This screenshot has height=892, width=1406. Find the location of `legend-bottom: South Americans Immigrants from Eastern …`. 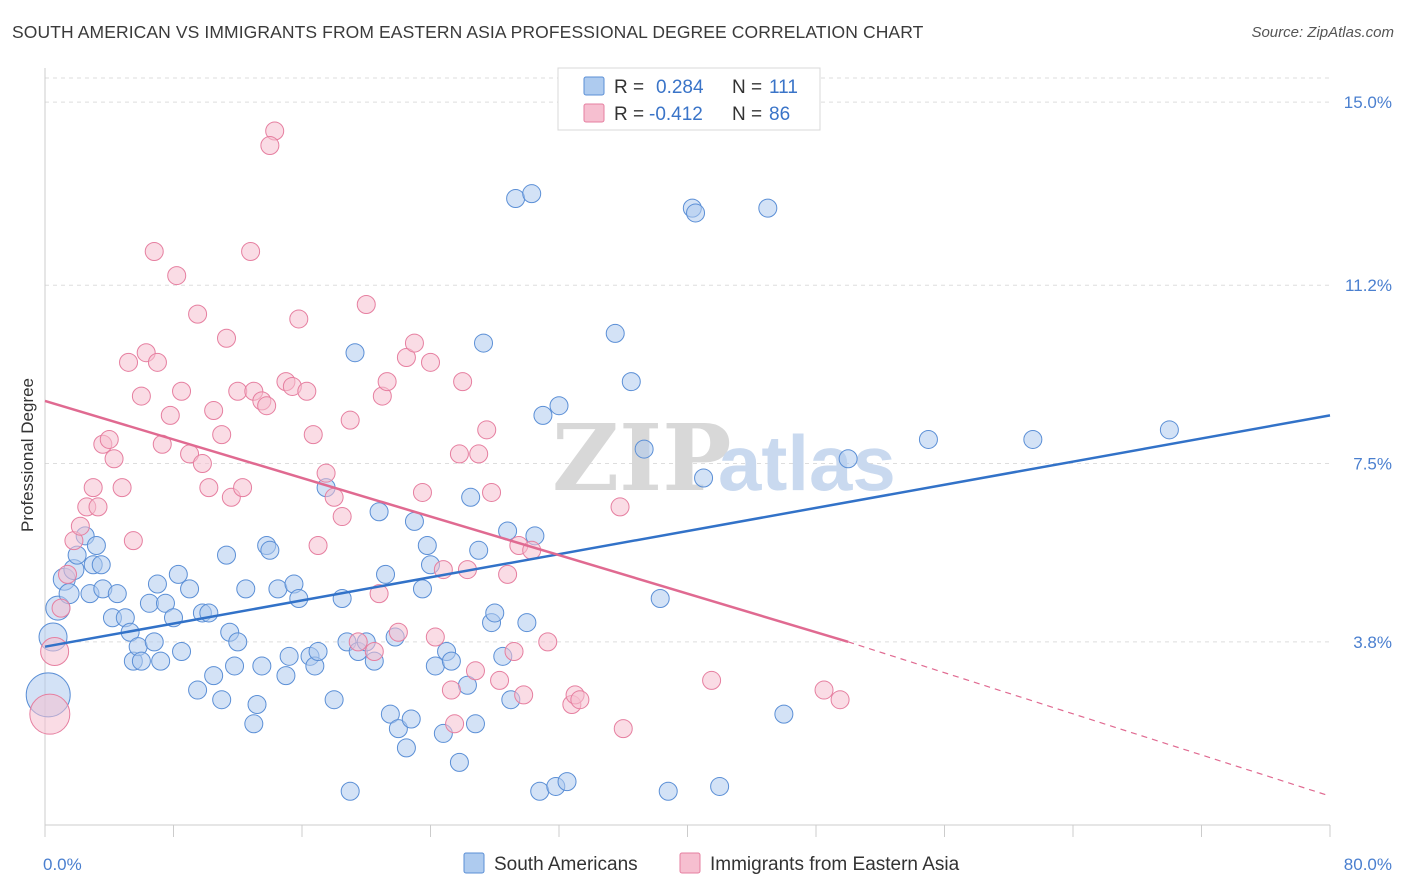

legend-bottom: South Americans Immigrants from Eastern … is located at coordinates (711, 863).